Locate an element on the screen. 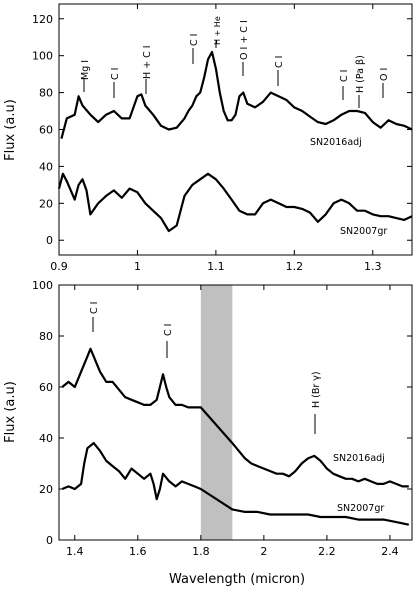  series-line-sn2016adj is located at coordinates (236, 94).